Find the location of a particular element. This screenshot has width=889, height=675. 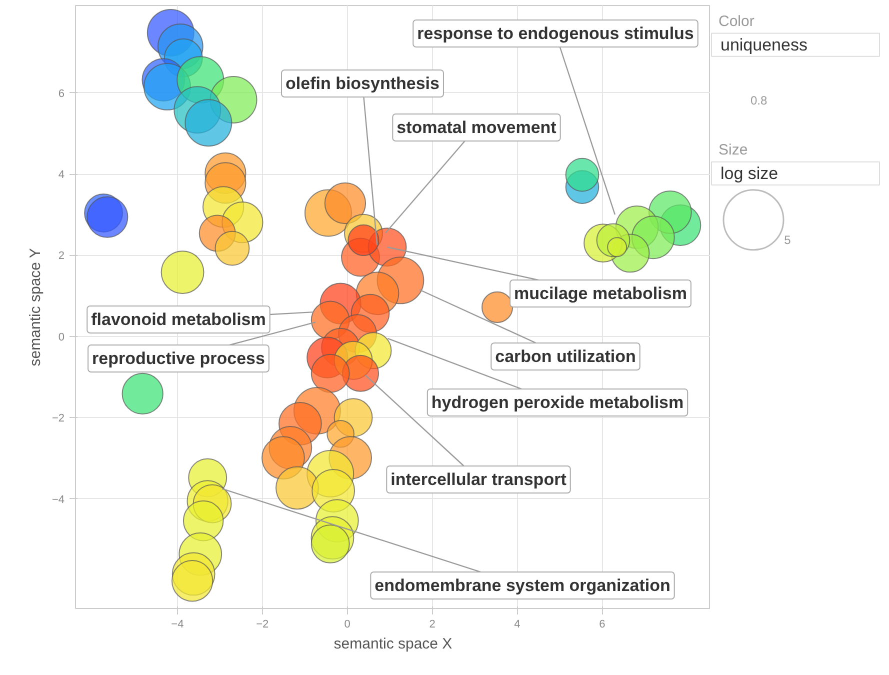

color-bar-title: uniqueness is located at coordinates (764, 44).